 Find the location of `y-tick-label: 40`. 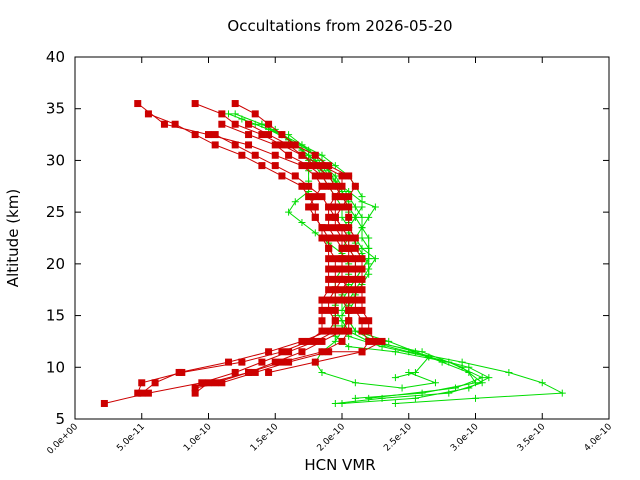

y-tick-label: 40 is located at coordinates (55, 57).